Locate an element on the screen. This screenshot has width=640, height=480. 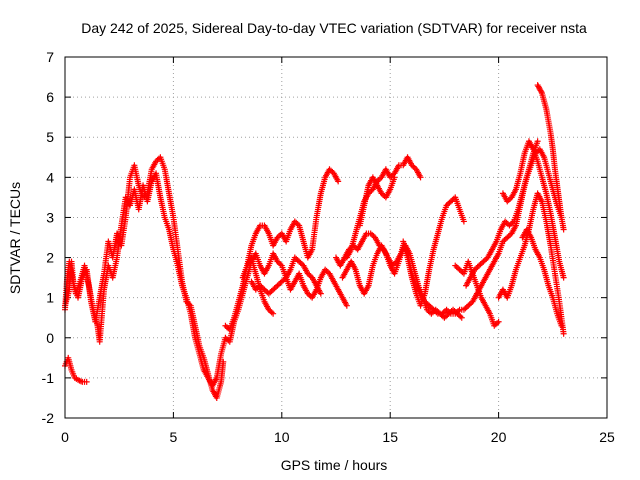
y-tick-label: 4 is located at coordinates (50, 177).